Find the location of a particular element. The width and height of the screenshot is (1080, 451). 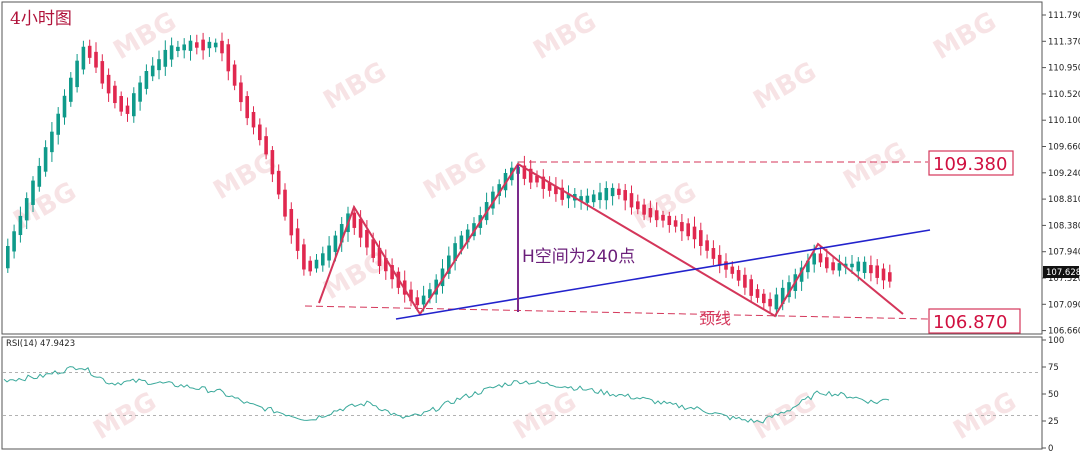

current-price-label: 107.628 is located at coordinates (1063, 273).